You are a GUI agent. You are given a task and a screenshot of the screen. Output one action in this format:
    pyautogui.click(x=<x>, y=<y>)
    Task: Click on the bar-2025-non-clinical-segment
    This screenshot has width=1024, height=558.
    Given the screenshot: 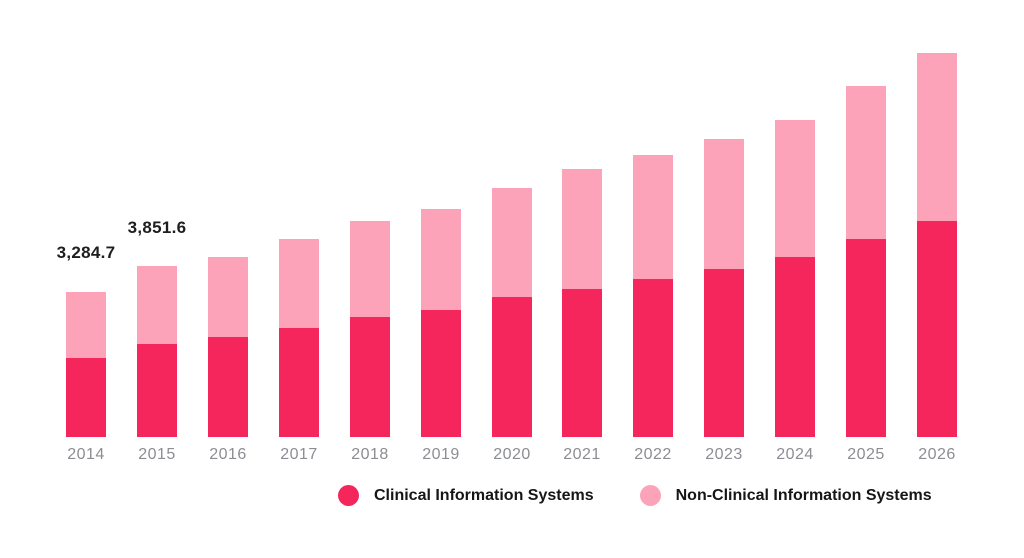 What is the action you would take?
    pyautogui.click(x=866, y=162)
    